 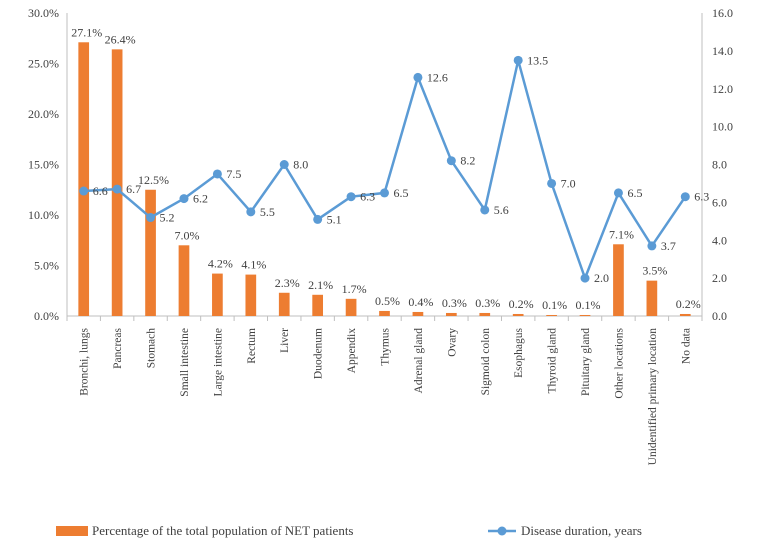 I want to click on line-data-label: 13.5, so click(x=537, y=60).